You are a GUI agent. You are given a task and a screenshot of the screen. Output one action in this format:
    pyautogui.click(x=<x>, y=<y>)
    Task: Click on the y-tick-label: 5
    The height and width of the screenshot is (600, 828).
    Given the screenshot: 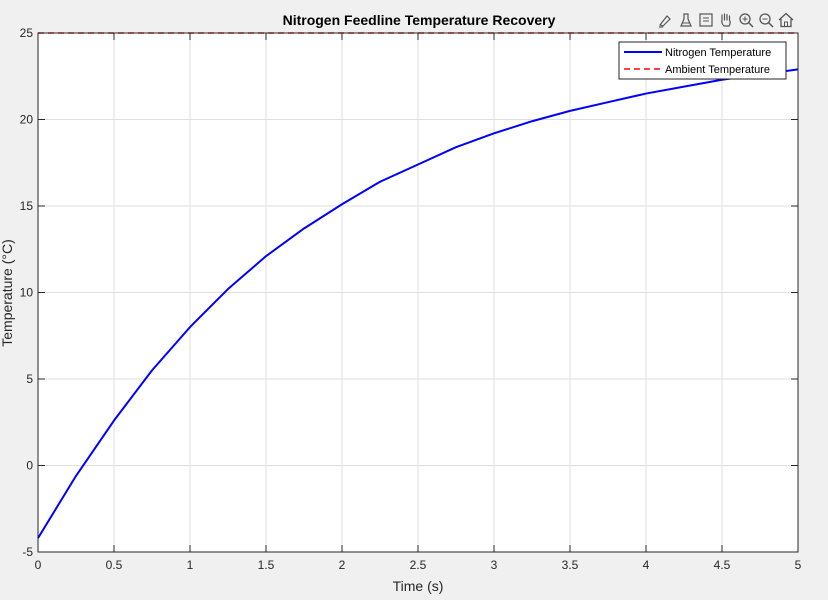 What is the action you would take?
    pyautogui.click(x=29, y=379)
    